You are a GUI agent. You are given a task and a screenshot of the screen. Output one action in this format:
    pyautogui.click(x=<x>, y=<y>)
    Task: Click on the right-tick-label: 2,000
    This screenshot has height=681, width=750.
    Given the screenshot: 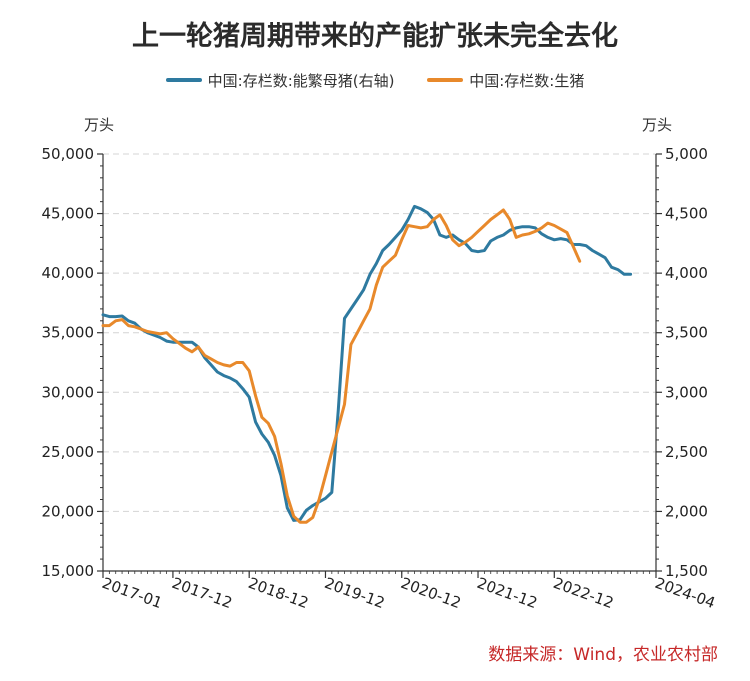 What is the action you would take?
    pyautogui.click(x=686, y=511)
    